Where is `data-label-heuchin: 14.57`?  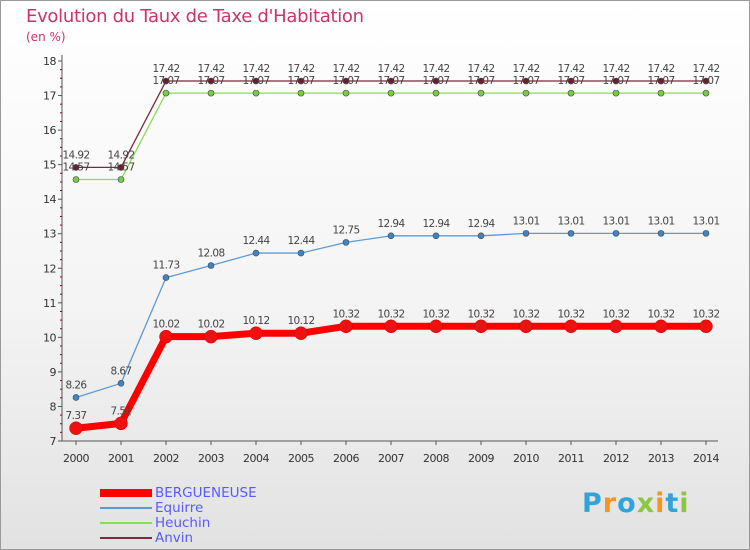
data-label-heuchin: 14.57 is located at coordinates (75, 167).